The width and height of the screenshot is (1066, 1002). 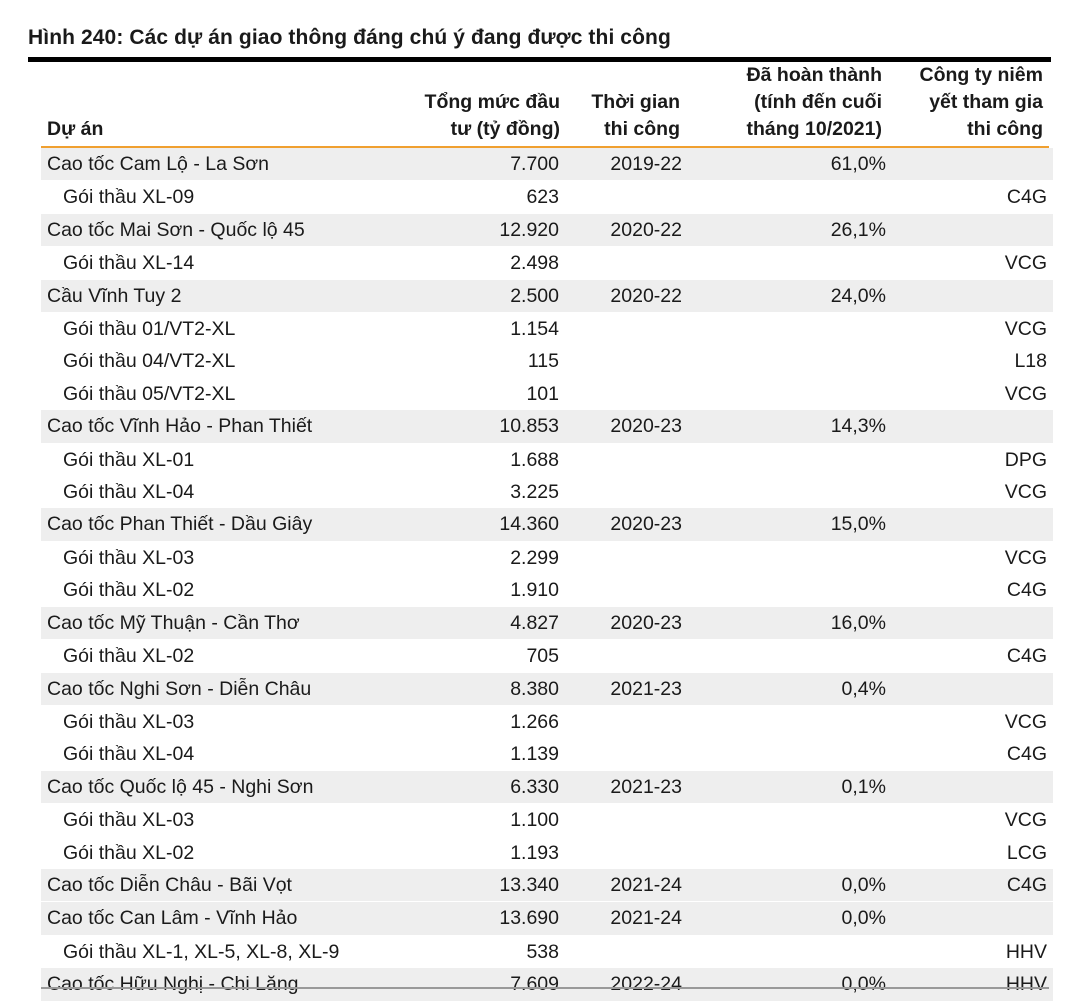 I want to click on investment-cell: 1.266, so click(x=489, y=722).